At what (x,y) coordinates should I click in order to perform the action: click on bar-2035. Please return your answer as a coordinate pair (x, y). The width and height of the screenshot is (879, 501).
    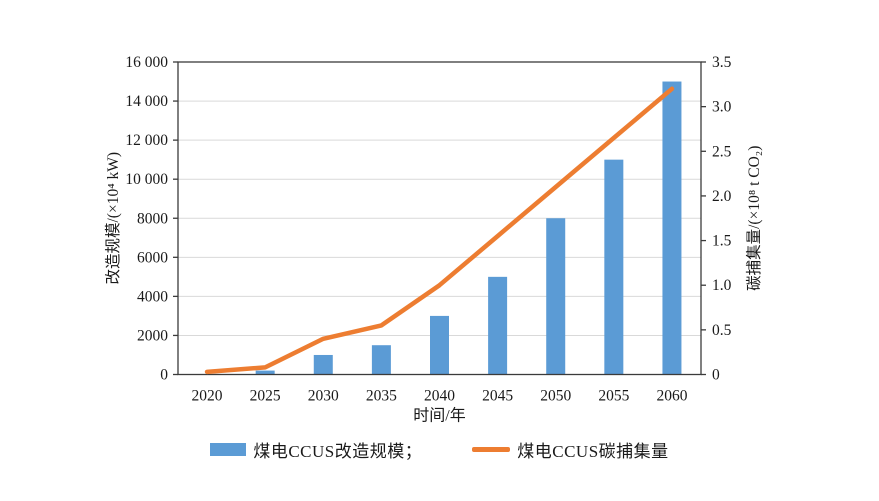
    Looking at the image, I should click on (381, 360).